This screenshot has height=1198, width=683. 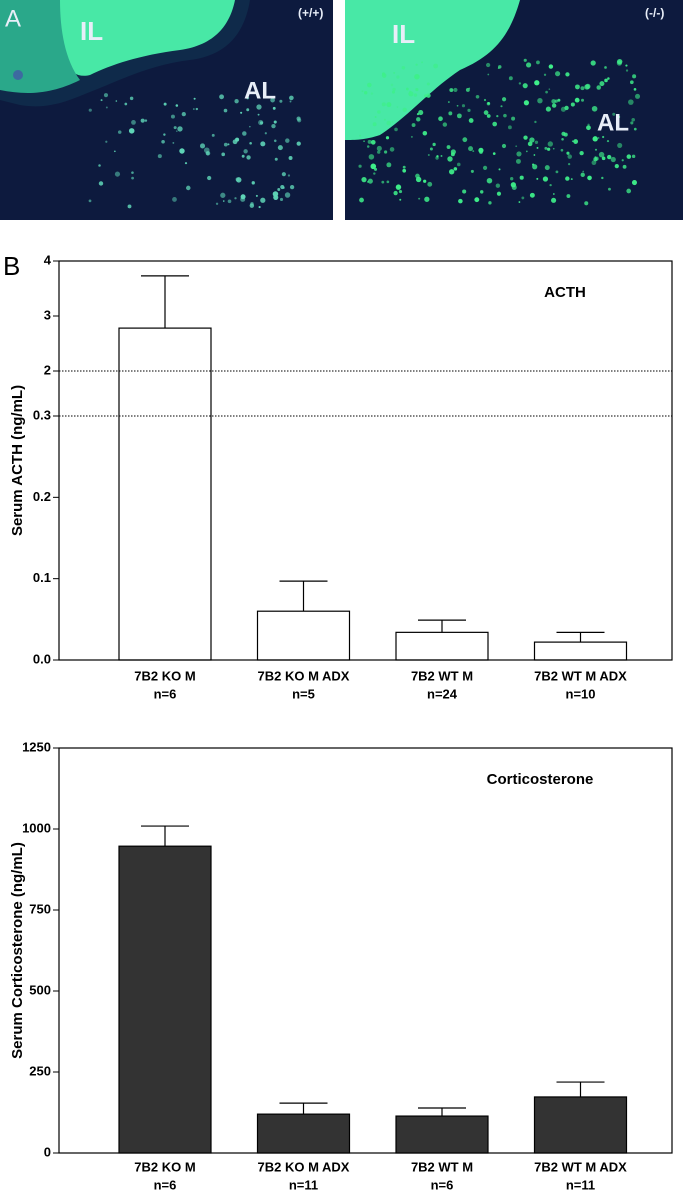 I want to click on lobe-label: AL, so click(x=260, y=90).